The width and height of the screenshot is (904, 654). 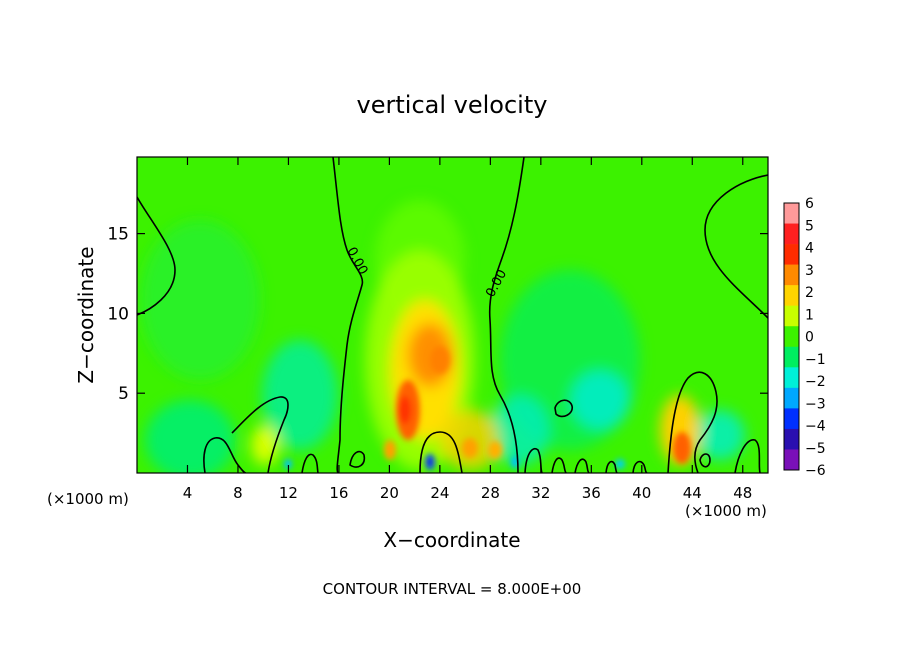 What do you see at coordinates (452, 589) in the screenshot?
I see `contour-interval-annotation: CONTOUR INTERVAL = 8.000E+00` at bounding box center [452, 589].